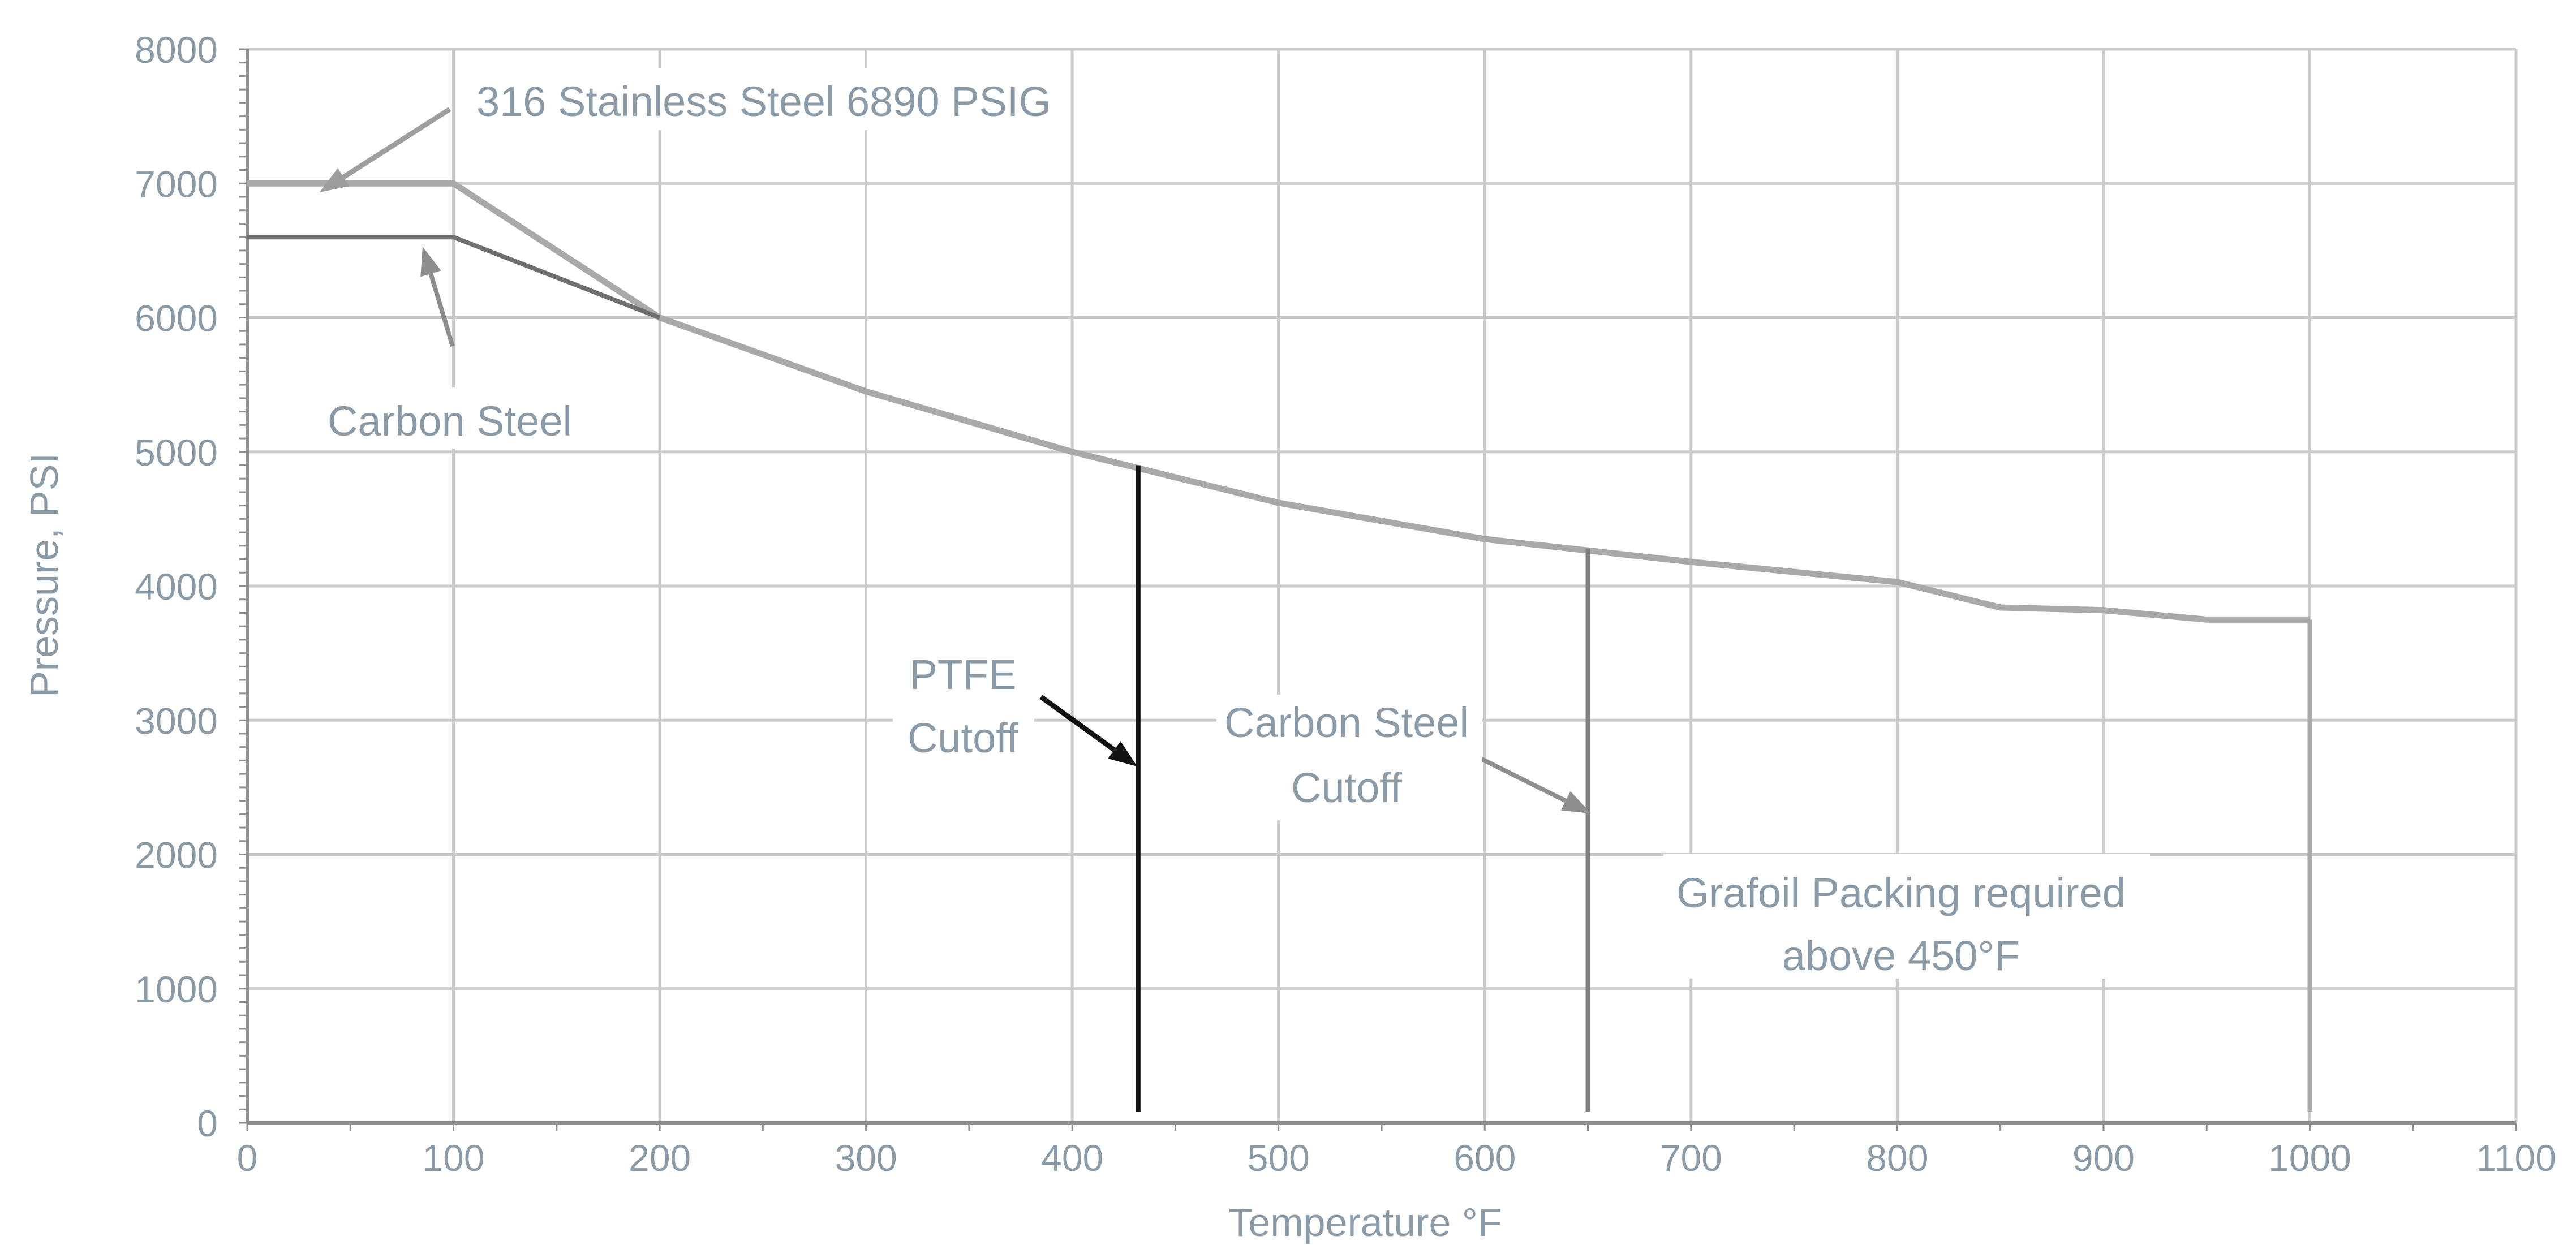 Image resolution: width=2576 pixels, height=1245 pixels. I want to click on x-tick-label: 400, so click(1072, 1158).